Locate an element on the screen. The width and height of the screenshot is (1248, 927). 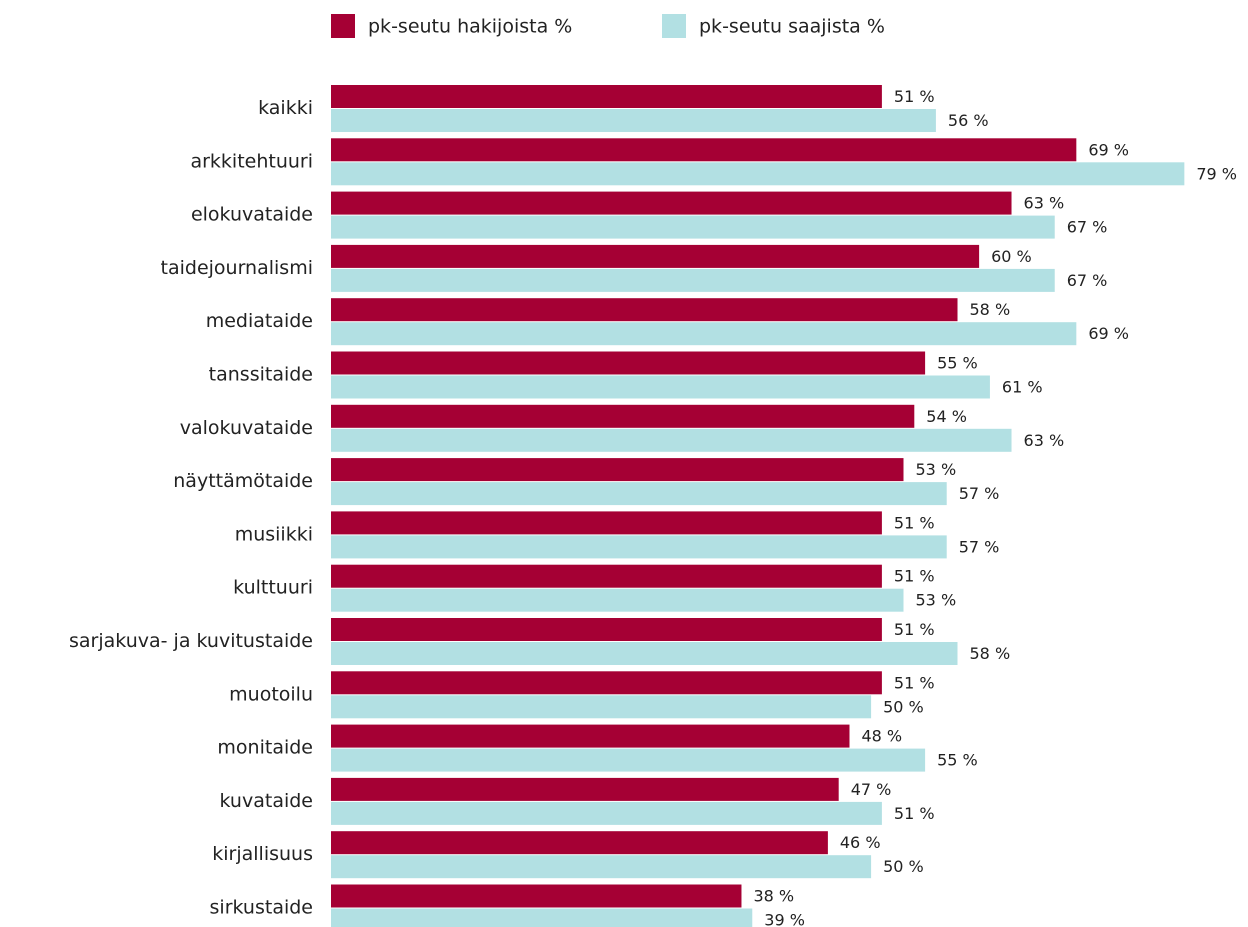
value-label: 60 % is located at coordinates (1011, 256).